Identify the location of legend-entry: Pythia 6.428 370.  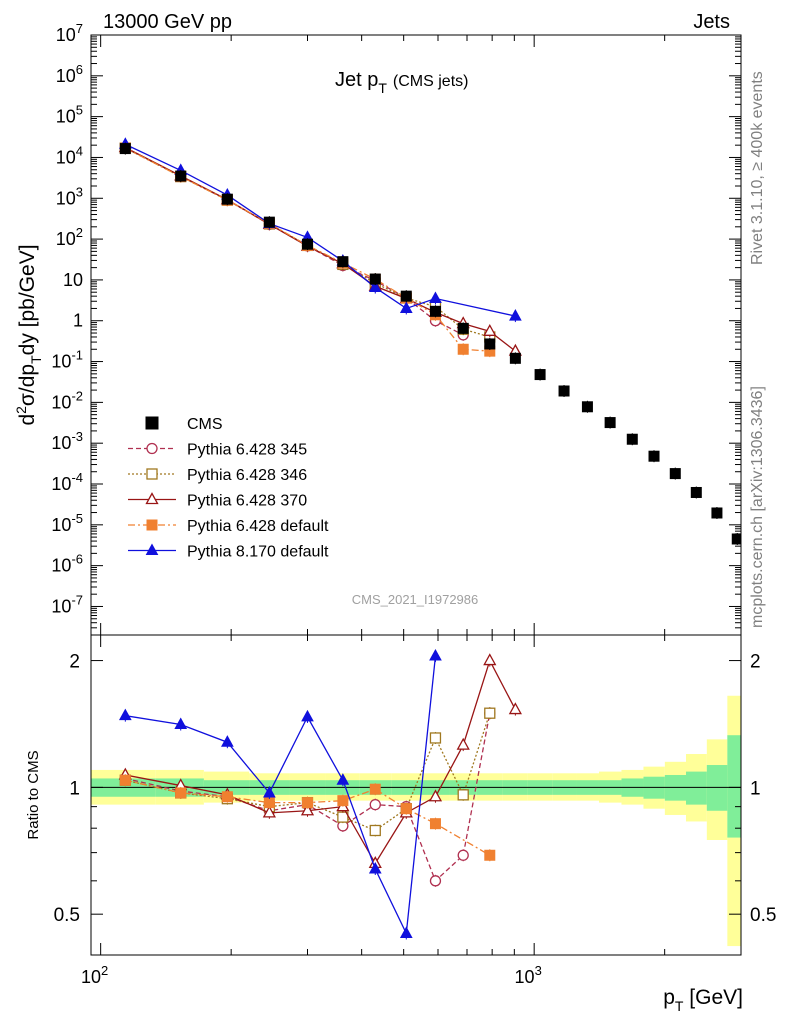
(217, 501).